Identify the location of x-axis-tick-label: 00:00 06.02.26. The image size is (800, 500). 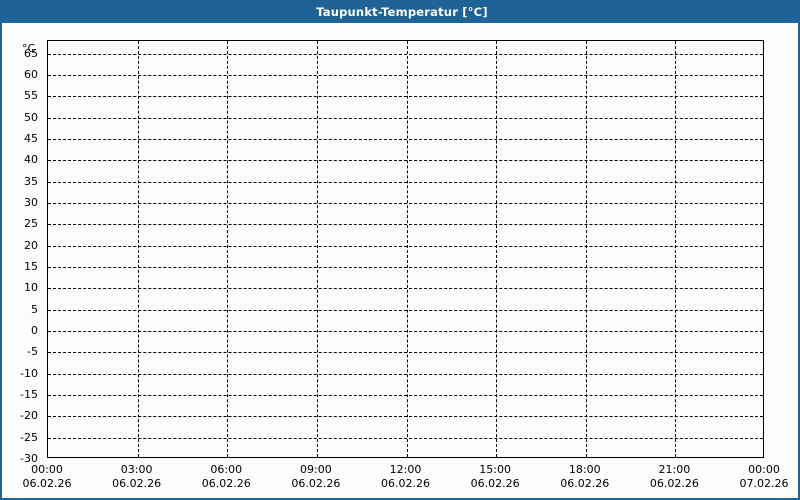
(47, 477).